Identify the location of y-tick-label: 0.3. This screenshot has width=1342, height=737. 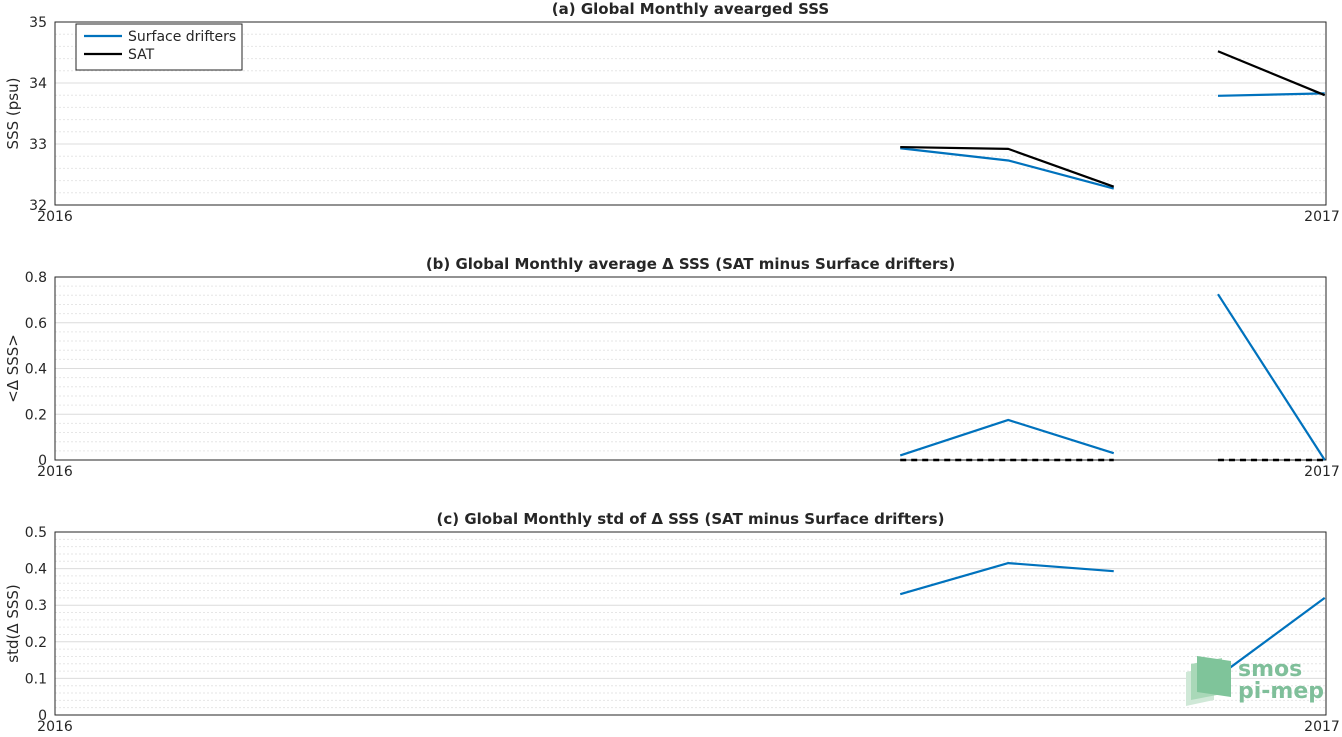
(36, 606).